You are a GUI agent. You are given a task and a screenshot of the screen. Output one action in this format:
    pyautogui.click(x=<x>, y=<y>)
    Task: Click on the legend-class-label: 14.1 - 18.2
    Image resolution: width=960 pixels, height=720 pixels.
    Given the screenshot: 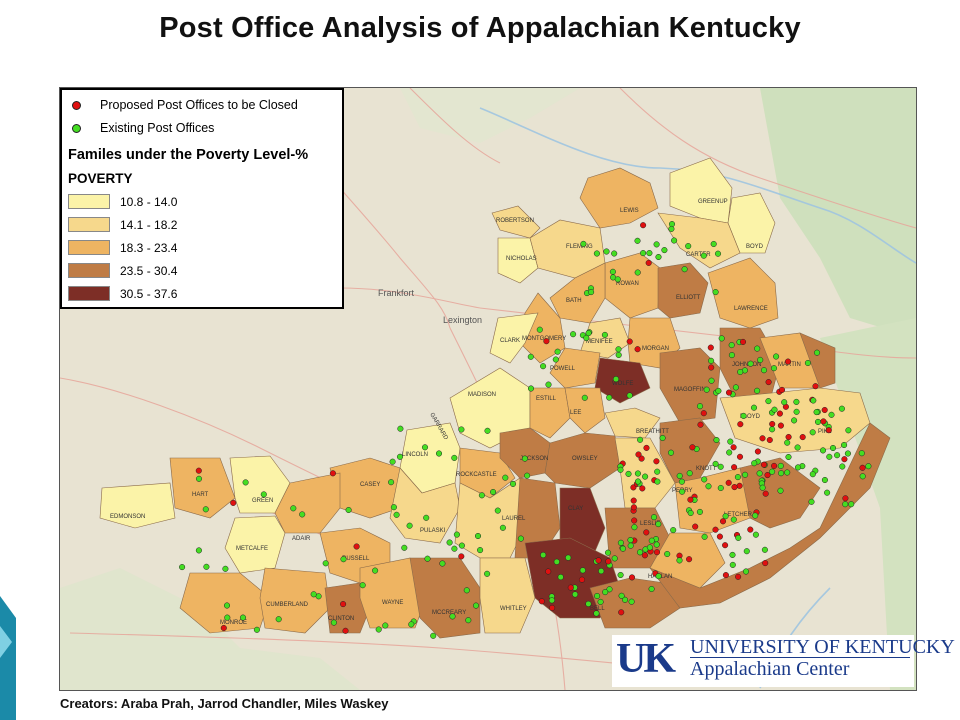 What is the action you would take?
    pyautogui.click(x=149, y=225)
    